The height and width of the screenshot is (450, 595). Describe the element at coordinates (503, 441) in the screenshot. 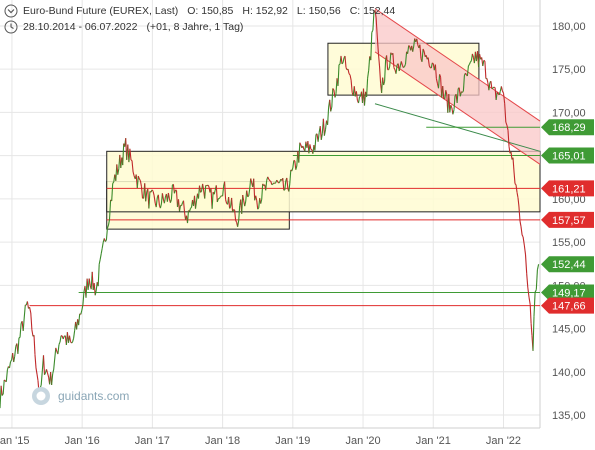

I see `x-tick-label: Jan '22` at that location.